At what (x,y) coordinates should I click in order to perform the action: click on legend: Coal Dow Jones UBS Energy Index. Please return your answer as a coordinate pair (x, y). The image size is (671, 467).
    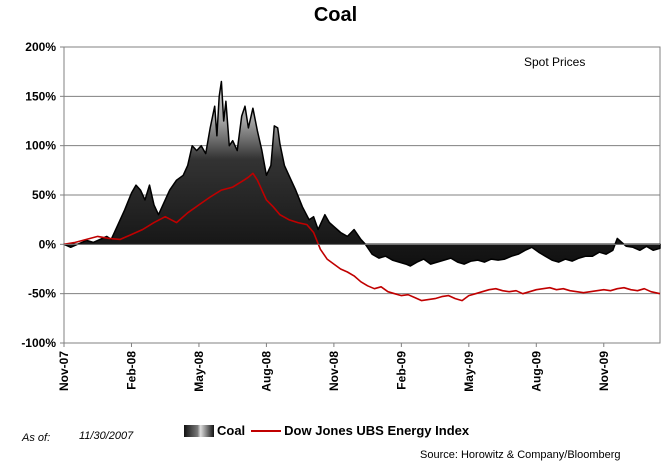
    Looking at the image, I should click on (326, 430).